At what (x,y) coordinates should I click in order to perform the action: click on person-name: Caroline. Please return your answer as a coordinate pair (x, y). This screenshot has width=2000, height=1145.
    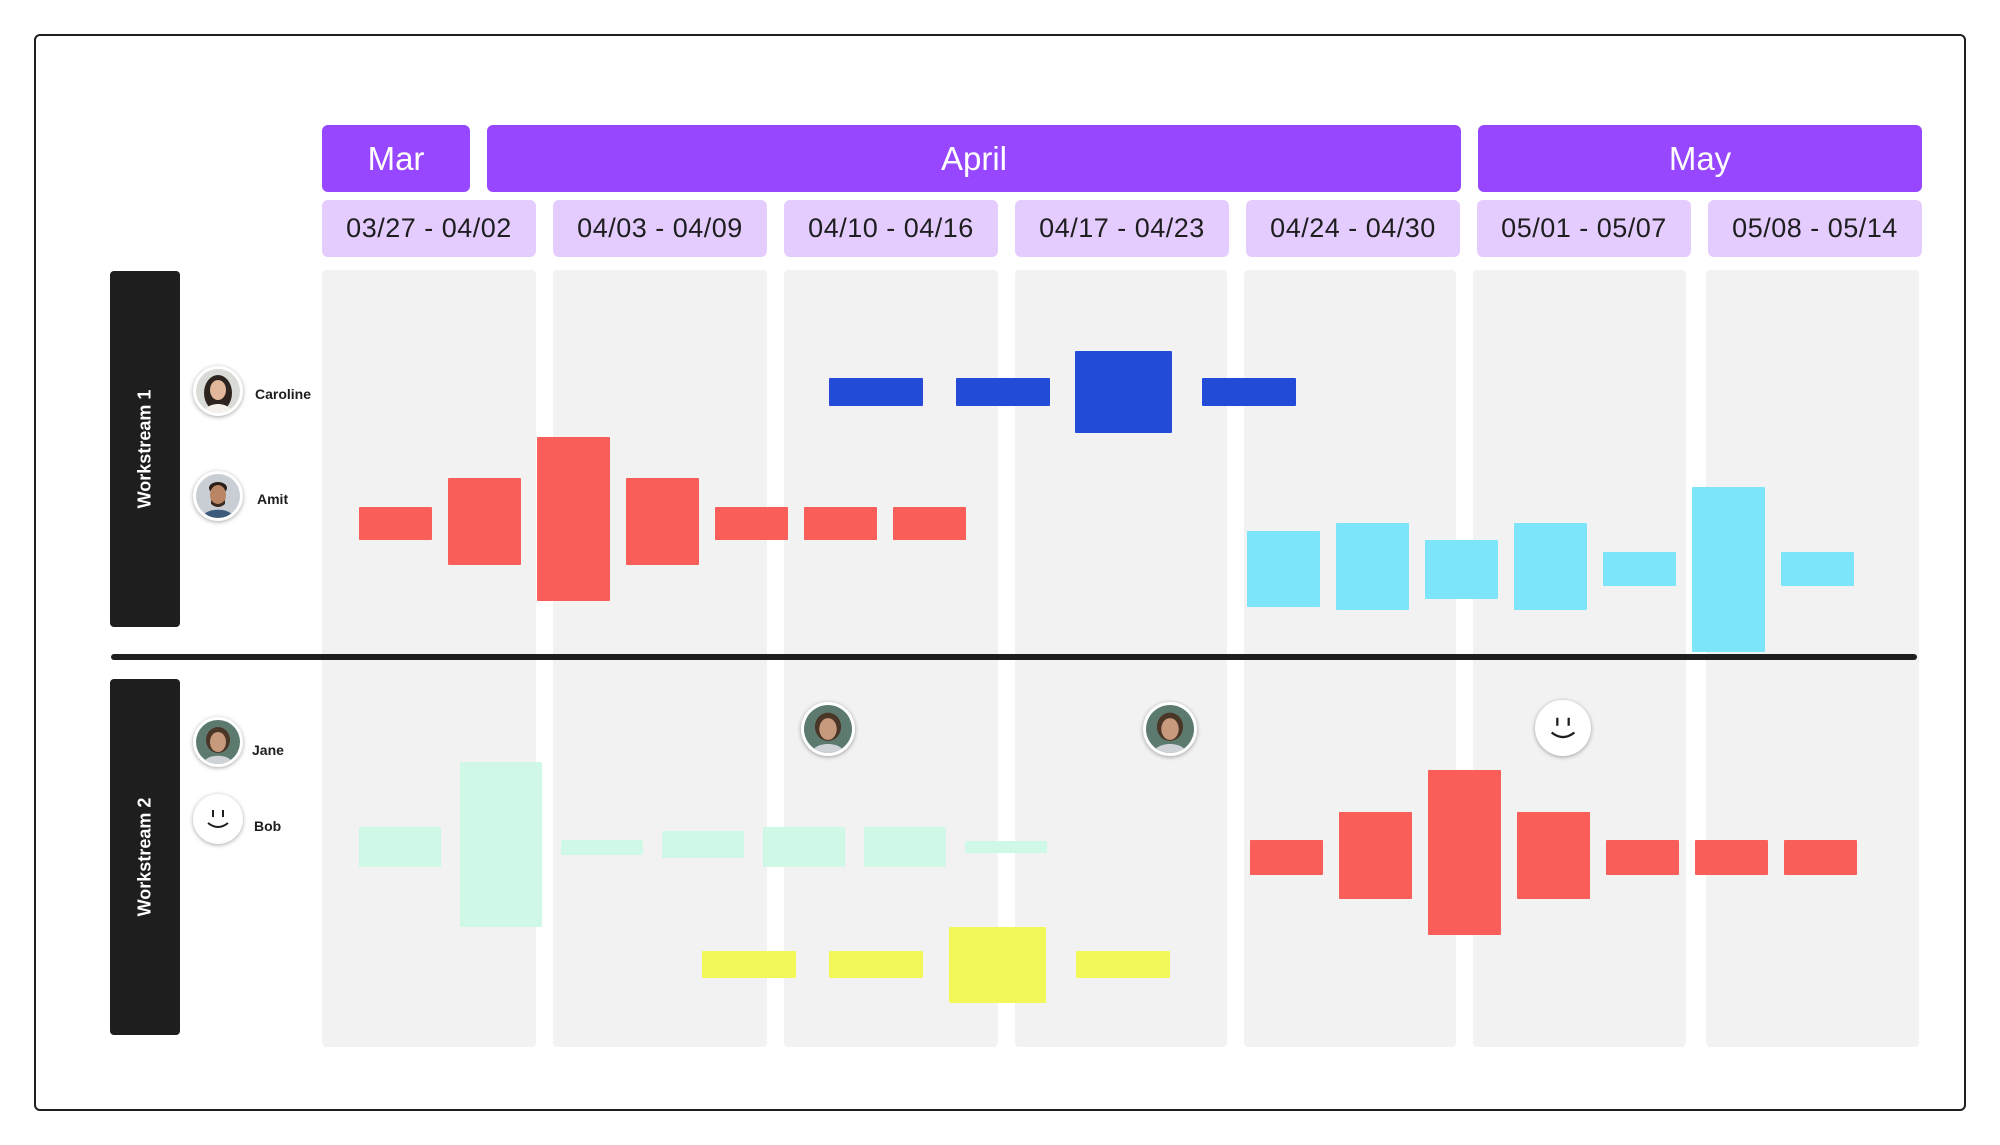
    Looking at the image, I should click on (283, 394).